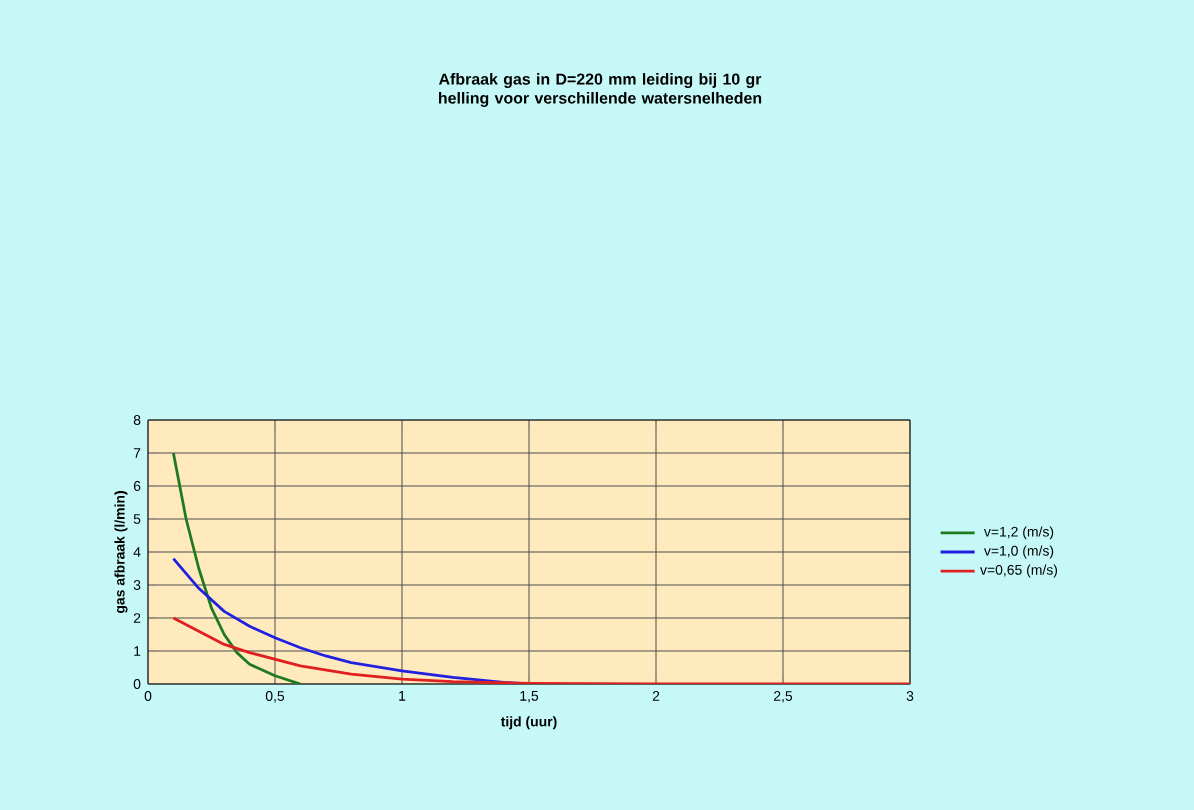 Image resolution: width=1194 pixels, height=810 pixels. Describe the element at coordinates (237, 567) in the screenshot. I see `line-series` at that location.